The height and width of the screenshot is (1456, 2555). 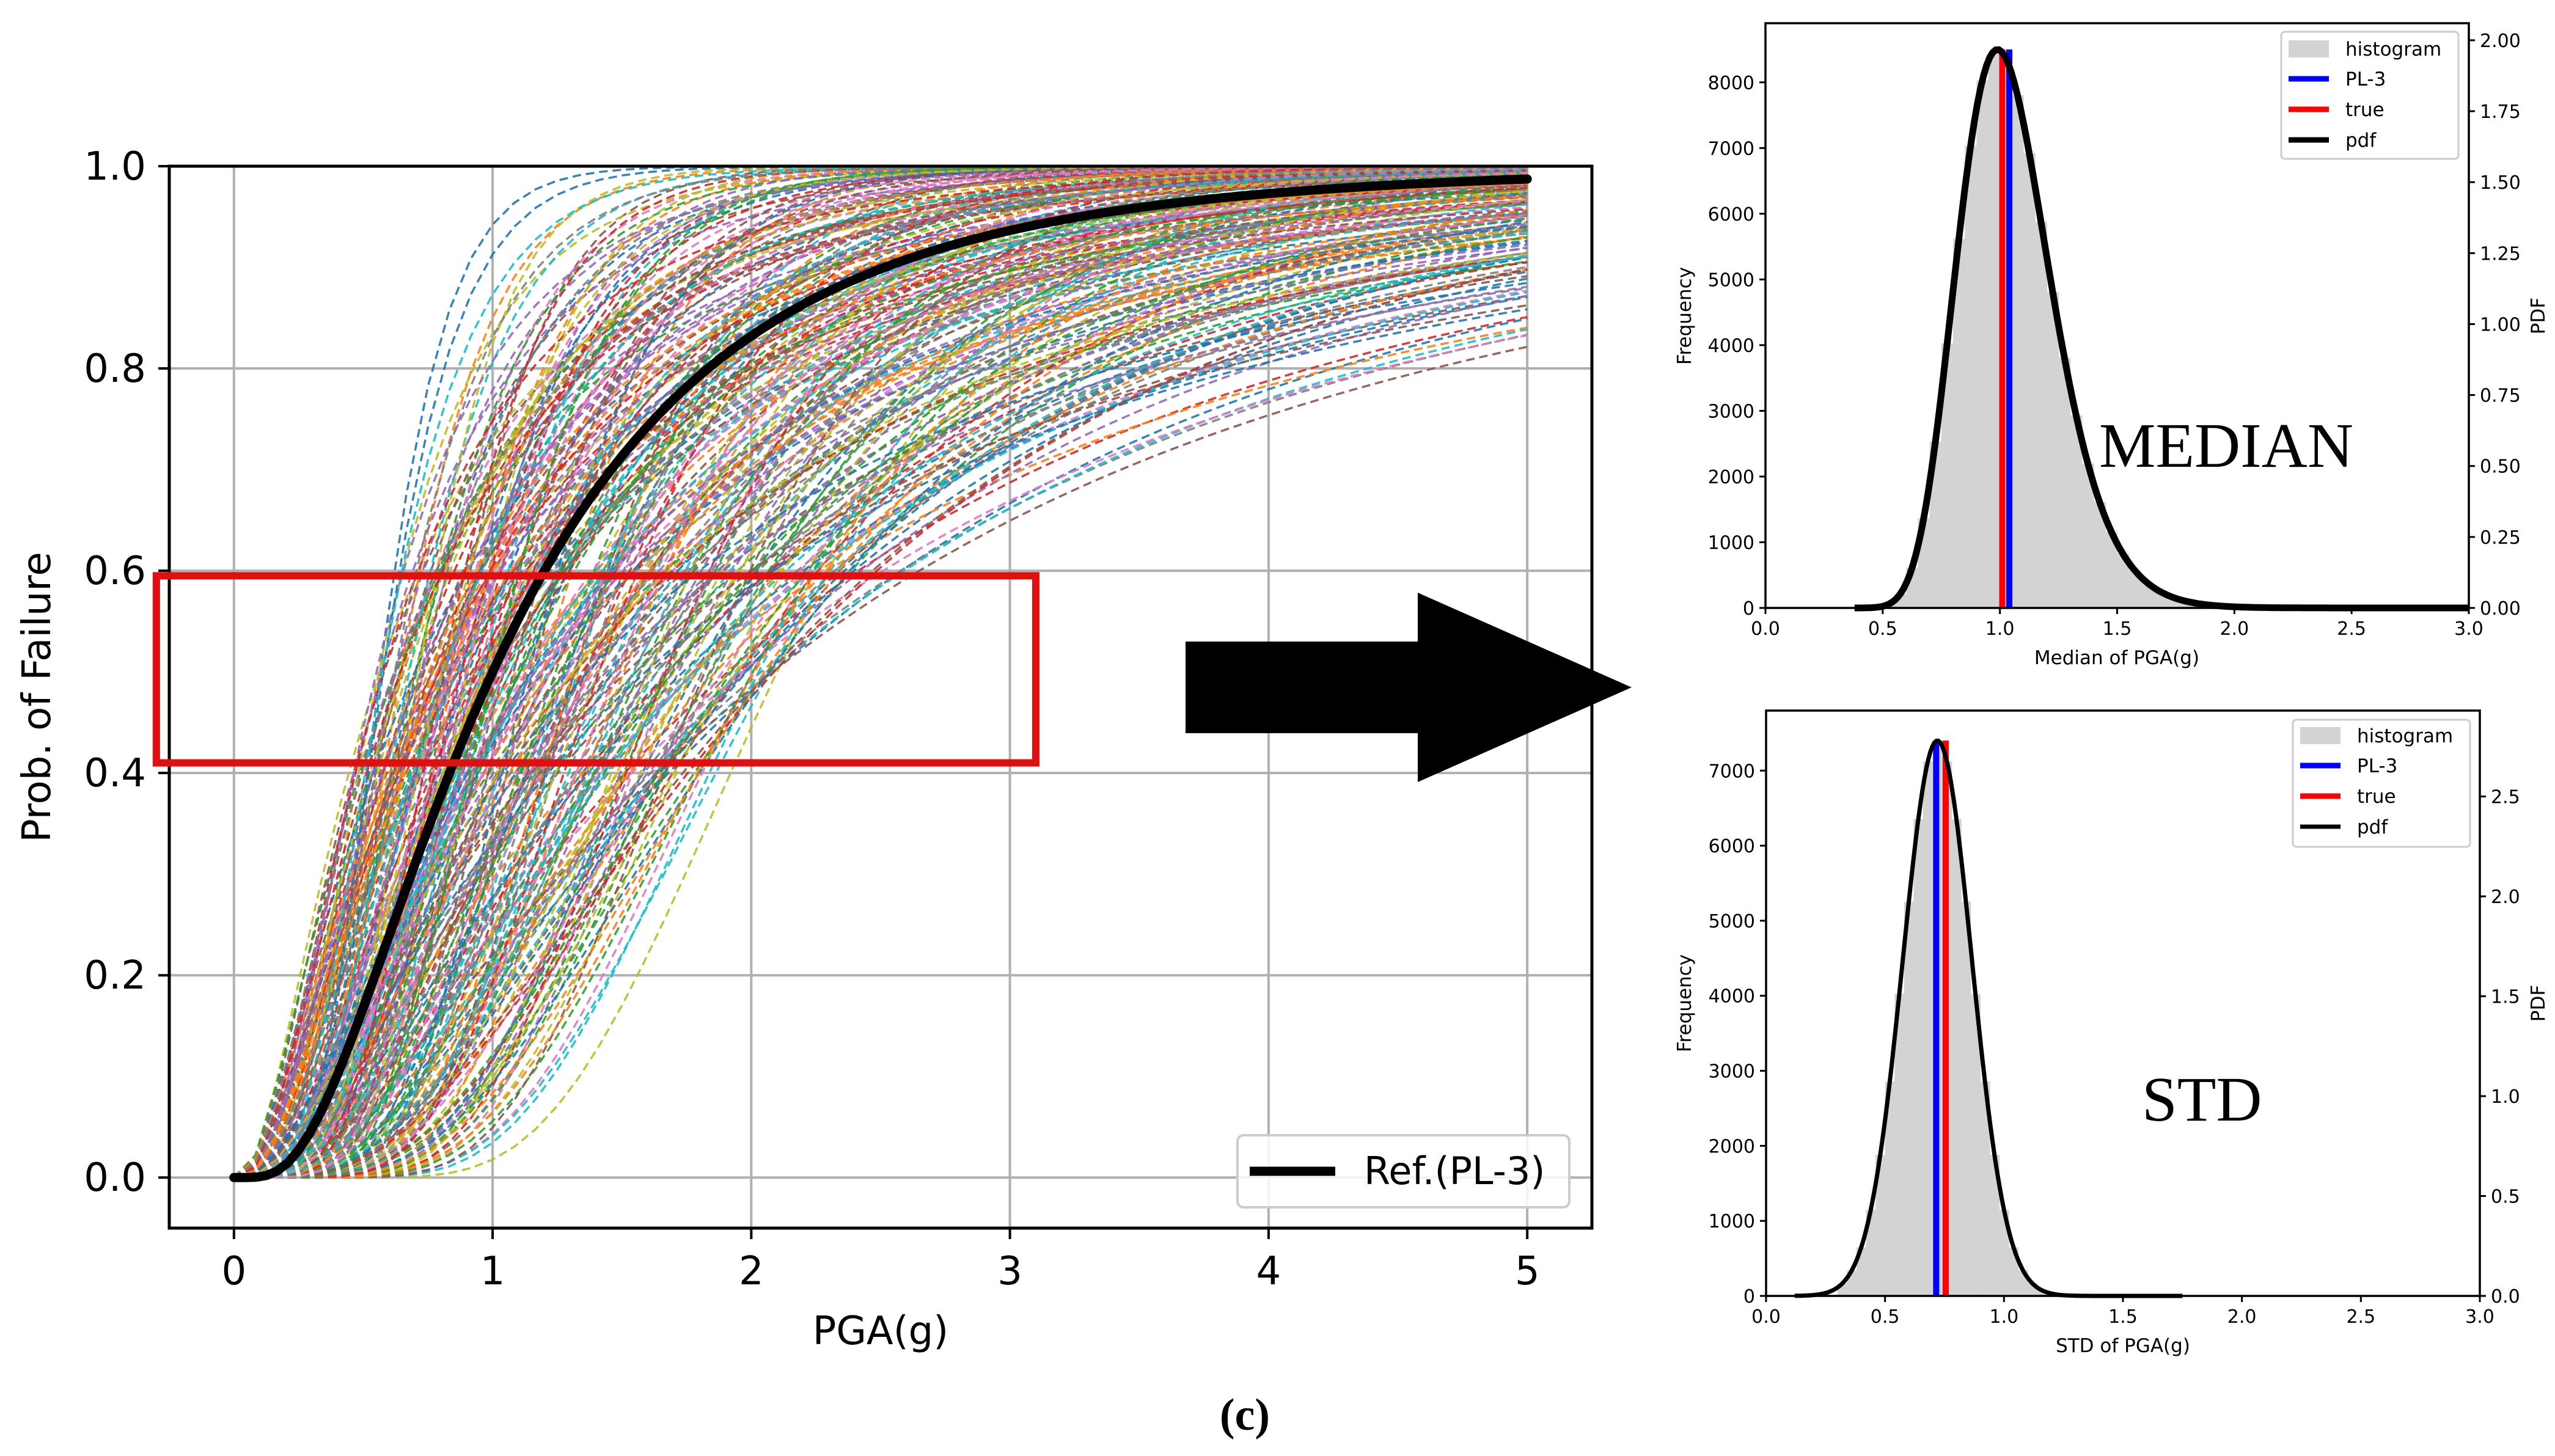 I want to click on x-tick-label: 1.0, so click(x=2000, y=629).